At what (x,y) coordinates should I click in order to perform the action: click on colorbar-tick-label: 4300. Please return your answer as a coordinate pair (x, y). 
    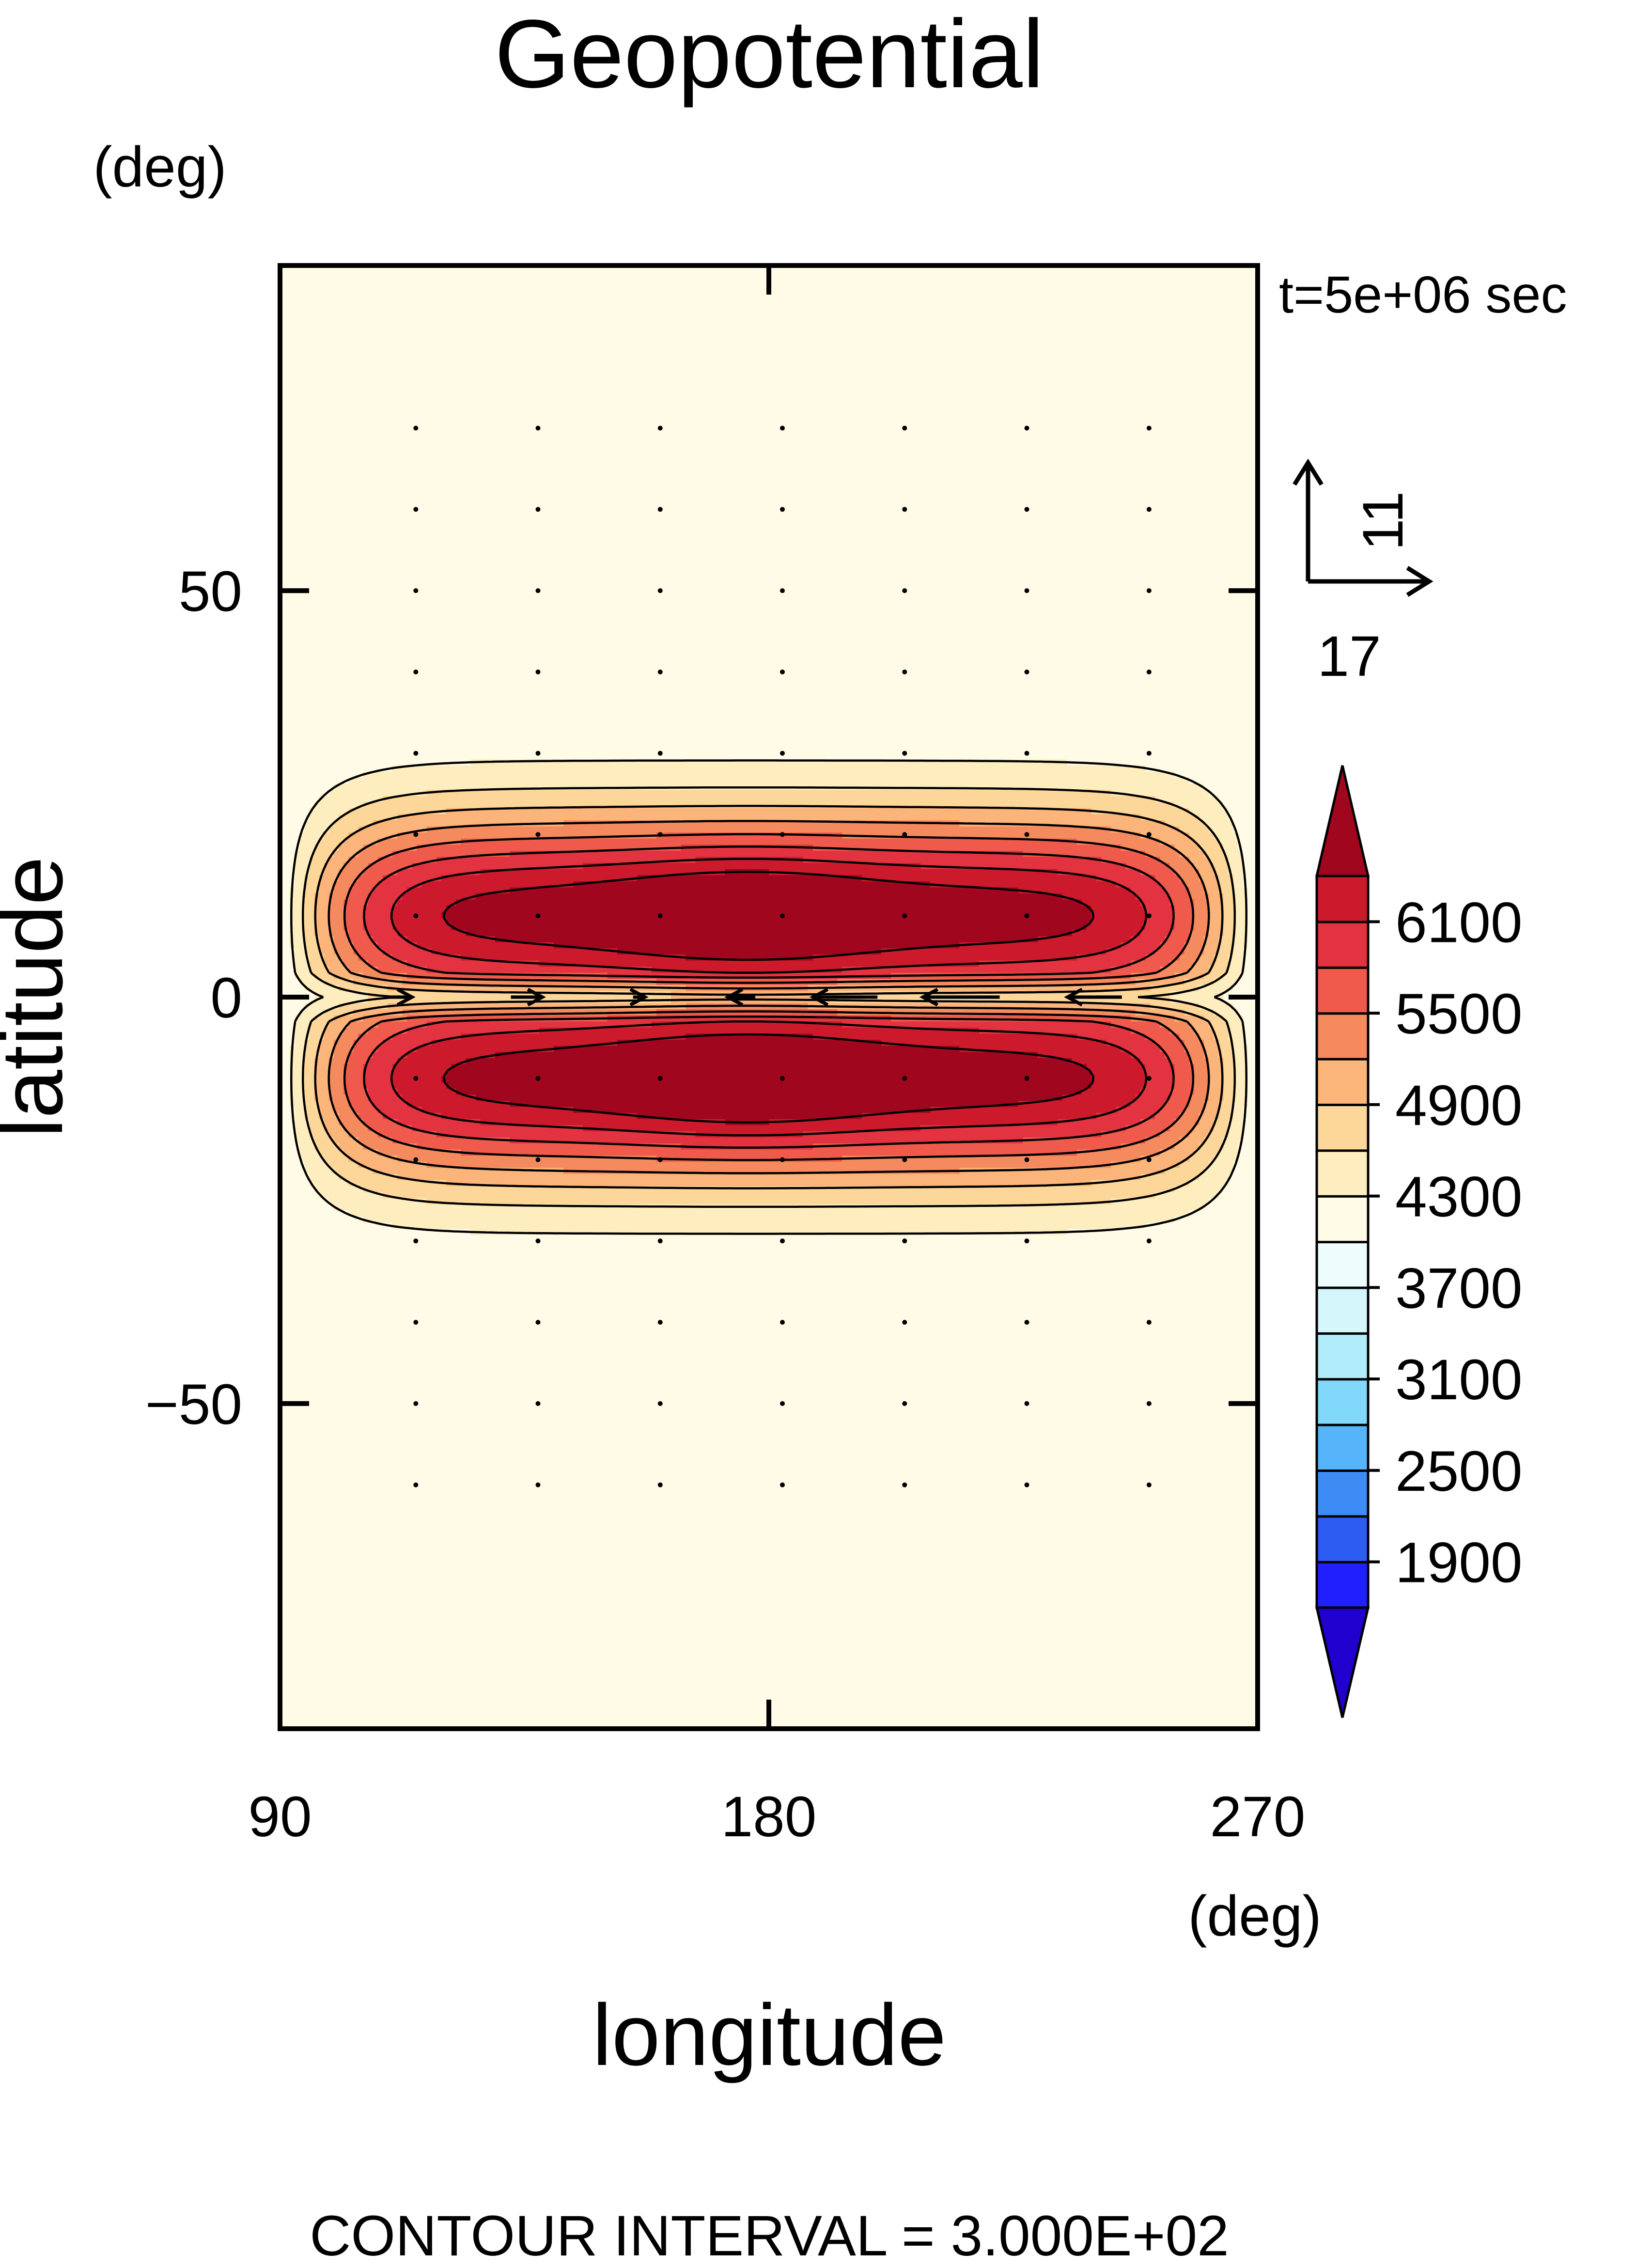
    Looking at the image, I should click on (1459, 1197).